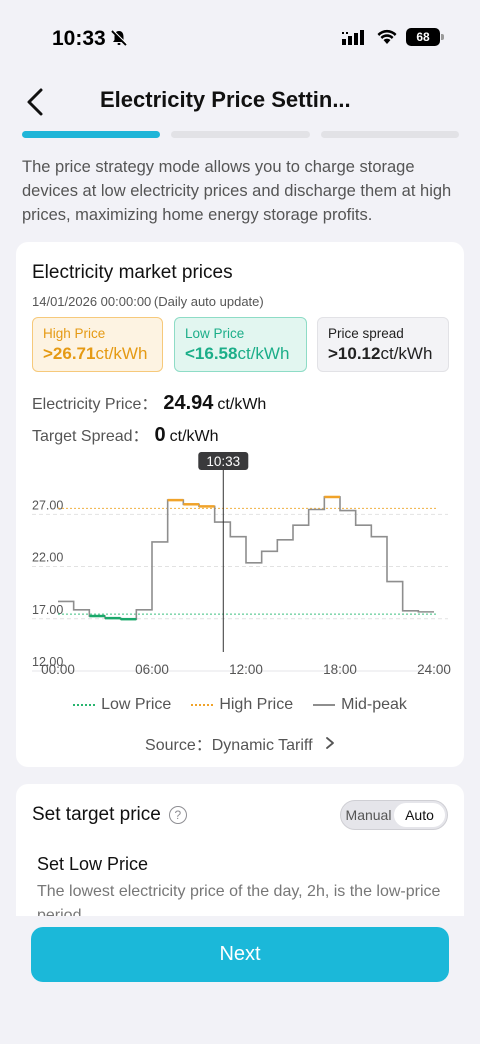  What do you see at coordinates (84, 705) in the screenshot?
I see `legend-low-swatch` at bounding box center [84, 705].